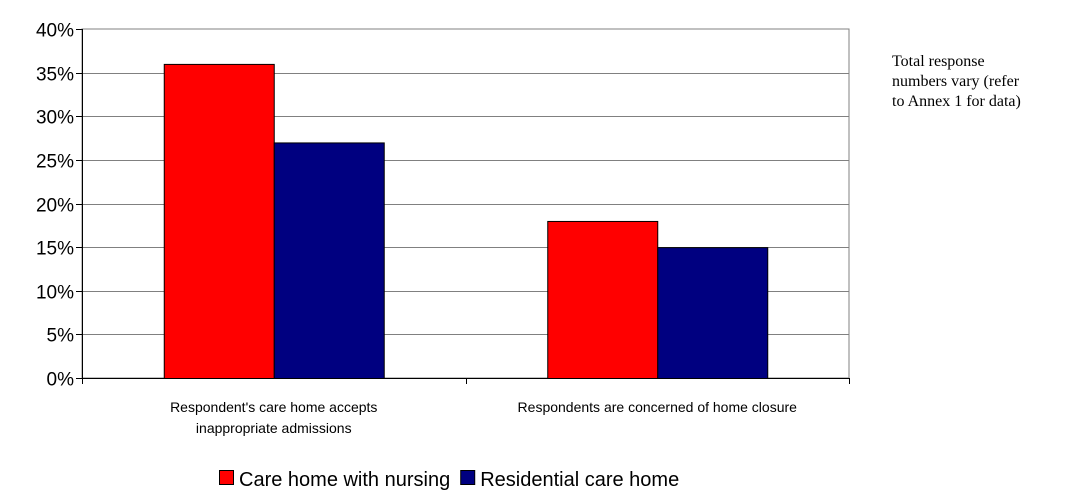  What do you see at coordinates (61, 380) in the screenshot?
I see `y-tick-label: 0%` at bounding box center [61, 380].